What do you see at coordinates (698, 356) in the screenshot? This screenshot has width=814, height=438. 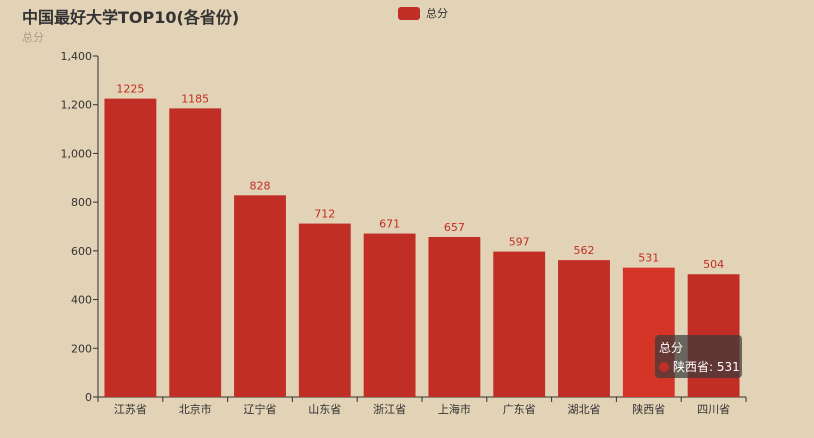 I see `tooltip: 总分 陕西省: 531` at bounding box center [698, 356].